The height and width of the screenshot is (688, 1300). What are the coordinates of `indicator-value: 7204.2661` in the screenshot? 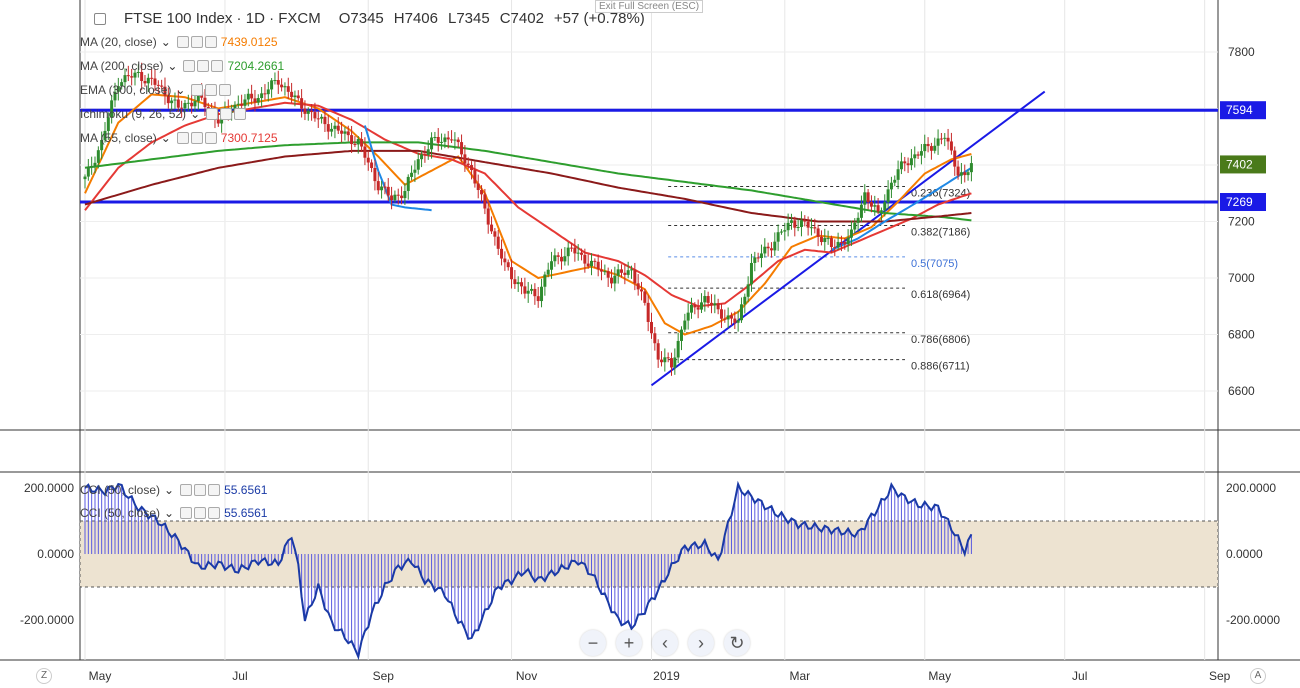 It's located at (256, 66).